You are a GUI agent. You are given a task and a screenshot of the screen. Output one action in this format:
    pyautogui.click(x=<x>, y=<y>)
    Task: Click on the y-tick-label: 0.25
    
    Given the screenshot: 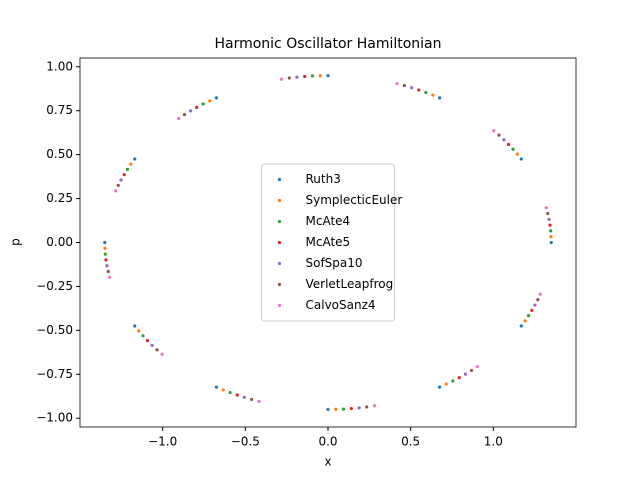 What is the action you would take?
    pyautogui.click(x=59, y=198)
    